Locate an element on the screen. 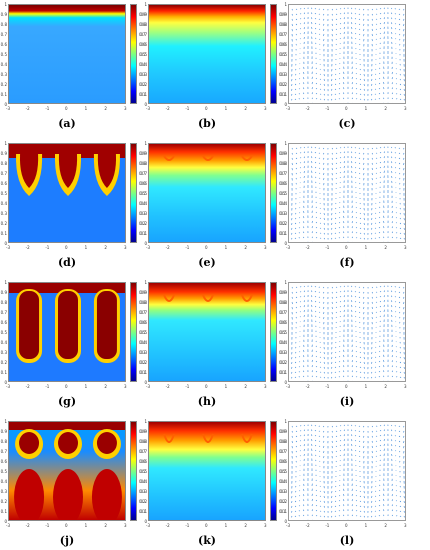 This screenshot has width=430, height=550. colorbar-tick: 0.5 is located at coordinates (142, 332).